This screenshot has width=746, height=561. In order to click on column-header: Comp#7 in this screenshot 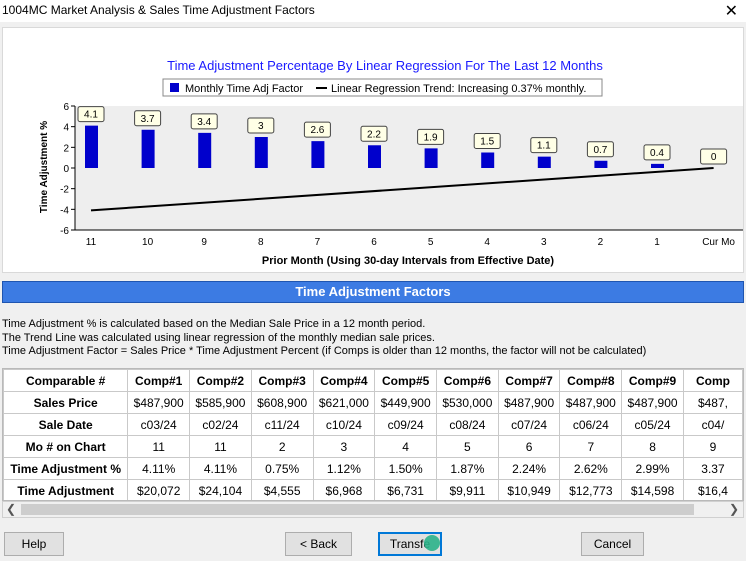, I will do `click(529, 380)`.